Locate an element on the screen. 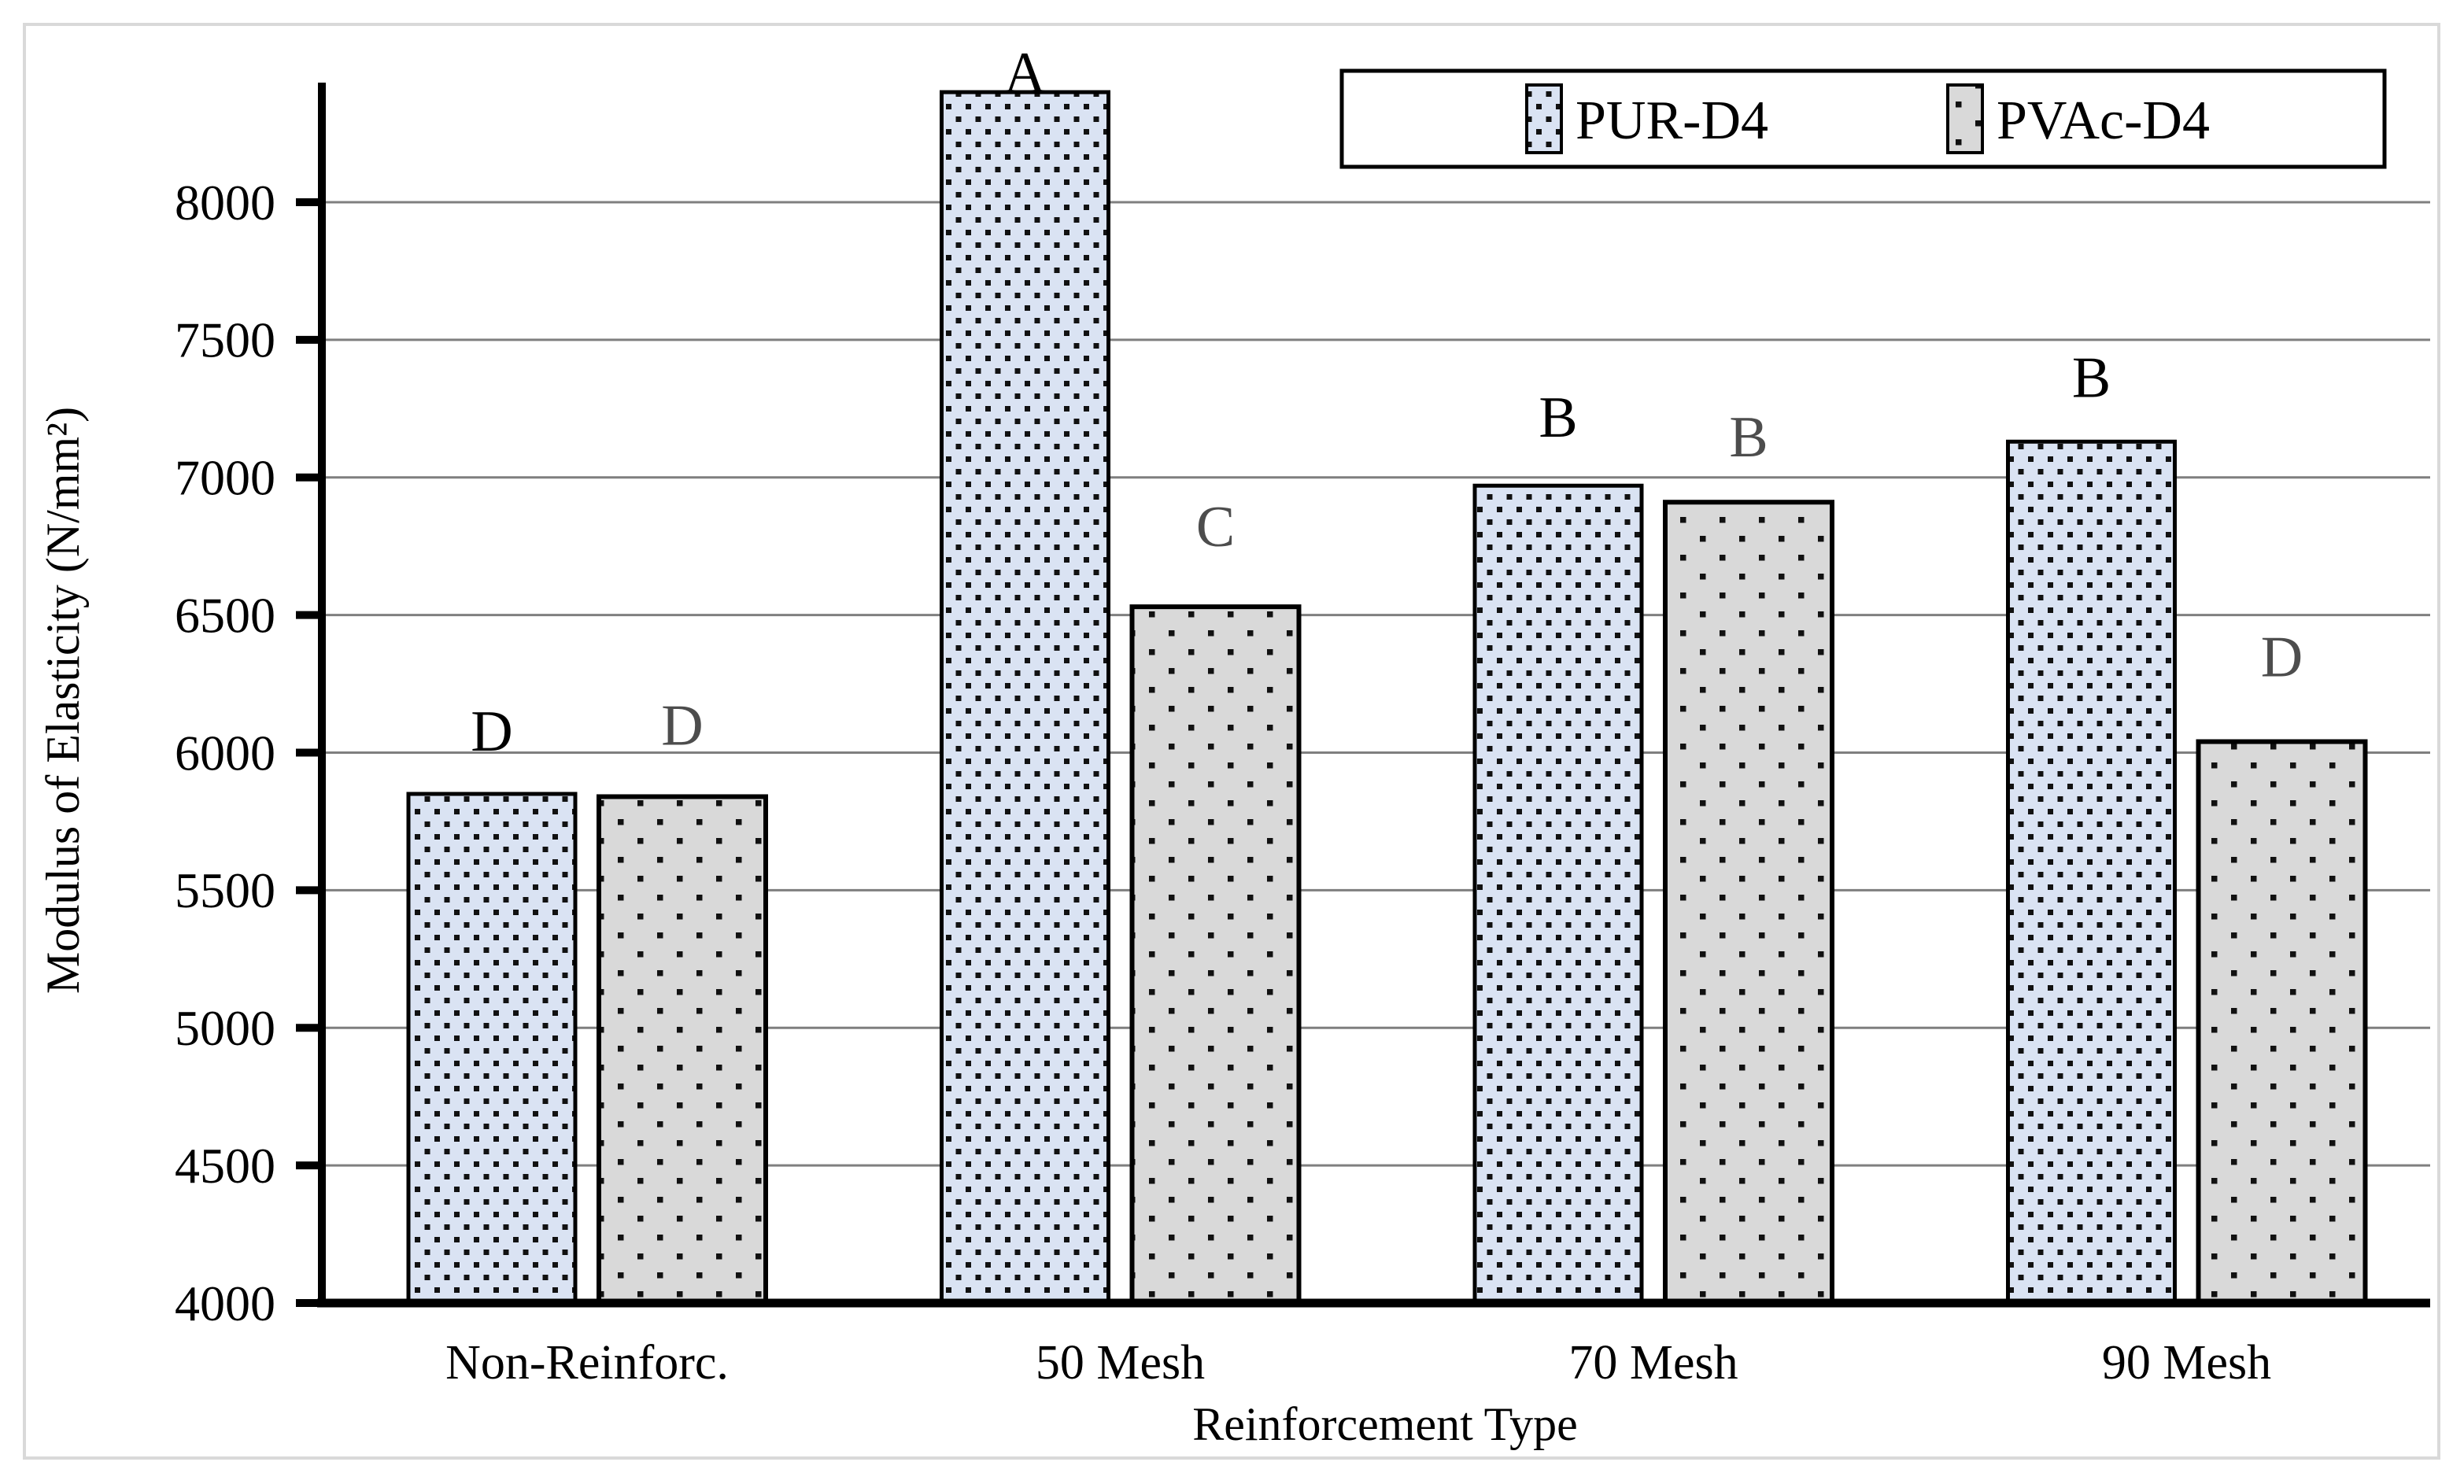 The width and height of the screenshot is (2464, 1484). y-tick-label: 7000 is located at coordinates (225, 478).